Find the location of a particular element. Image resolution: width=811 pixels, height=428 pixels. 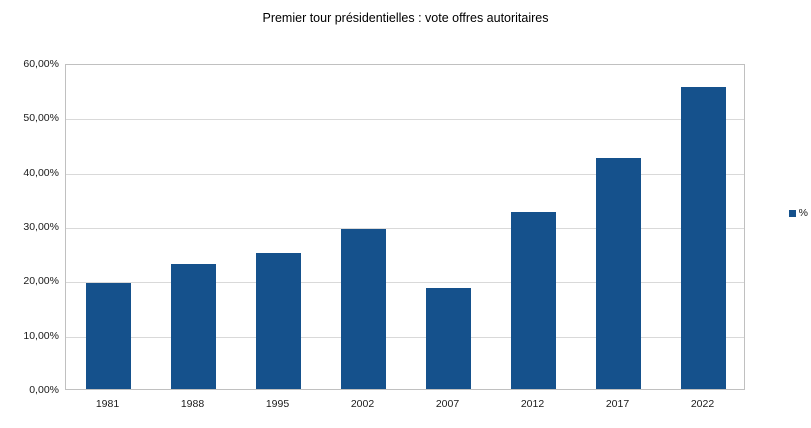

y-axis-tick-label: 60,00% is located at coordinates (41, 64).